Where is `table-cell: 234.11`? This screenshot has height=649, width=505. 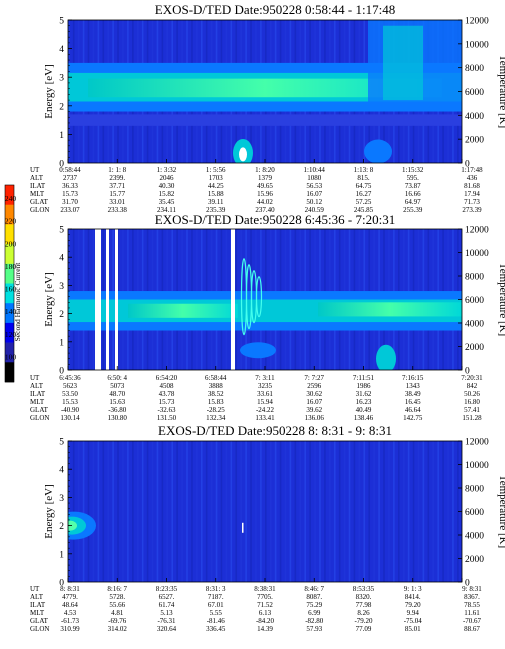
table-cell: 234.11 is located at coordinates (166, 210).